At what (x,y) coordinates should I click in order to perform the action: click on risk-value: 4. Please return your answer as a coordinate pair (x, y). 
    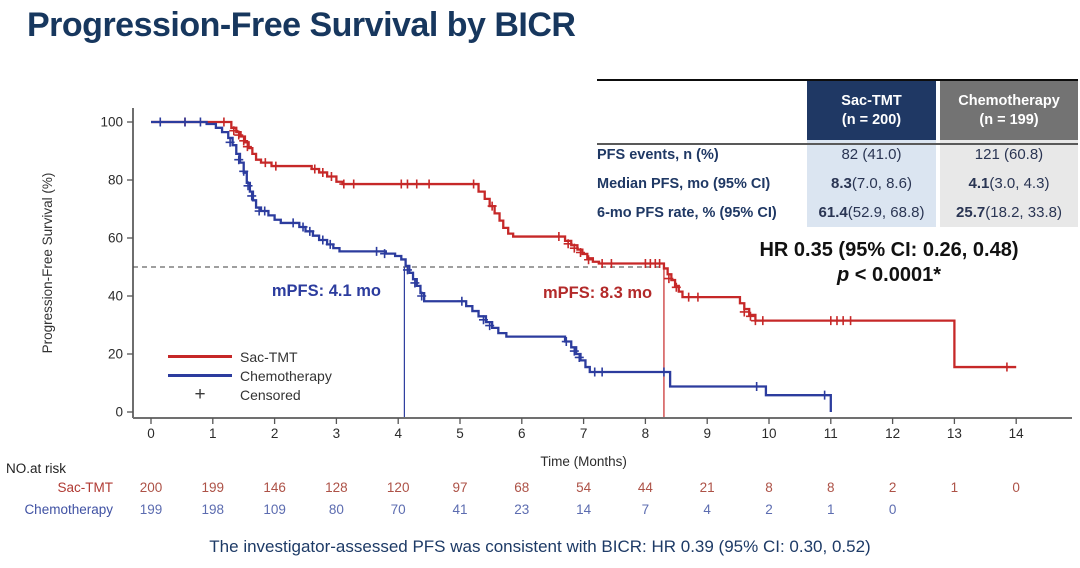
    Looking at the image, I should click on (707, 509).